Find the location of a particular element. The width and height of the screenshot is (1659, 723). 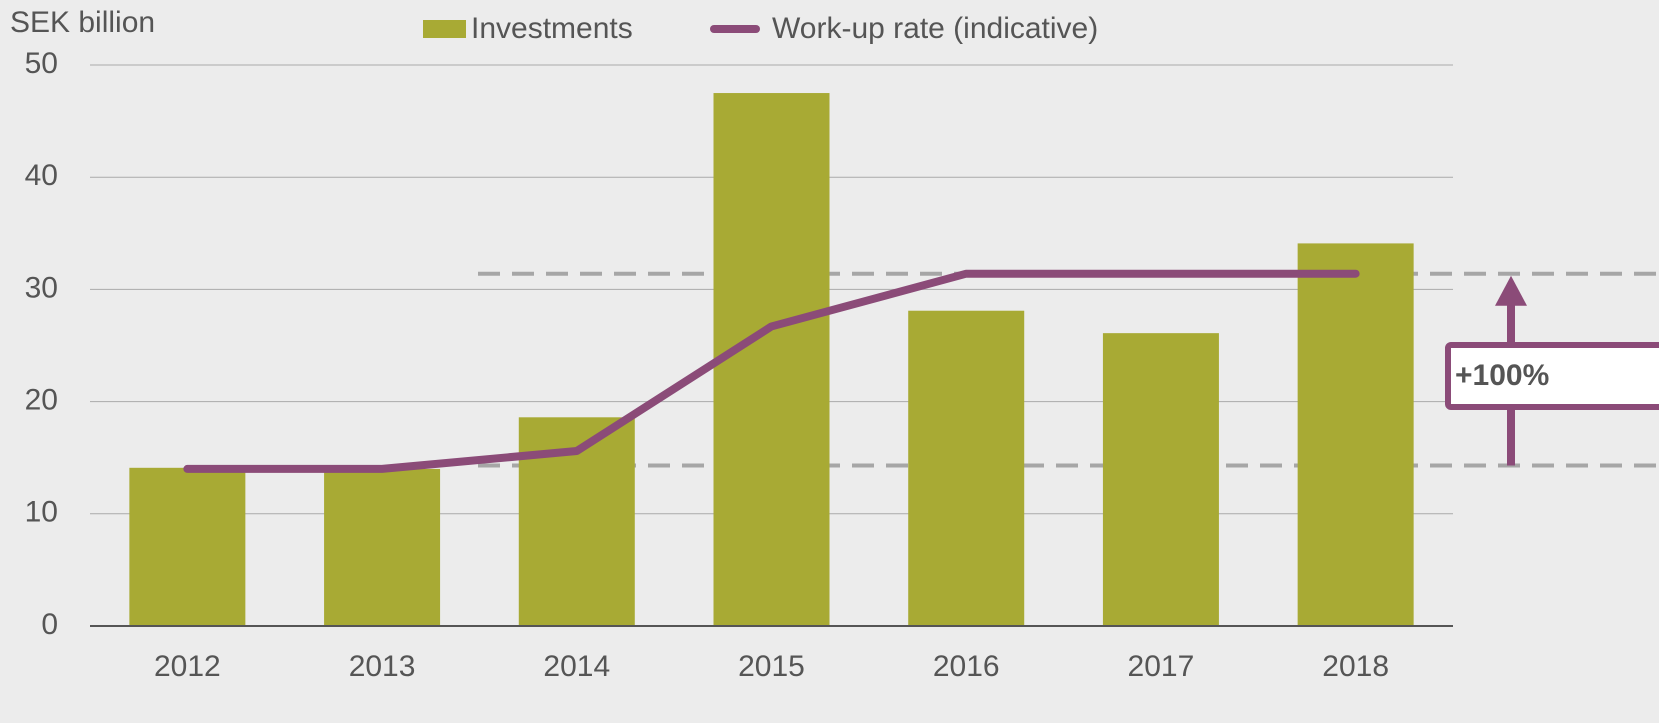

x-tick-label: 2017 is located at coordinates (1161, 666).